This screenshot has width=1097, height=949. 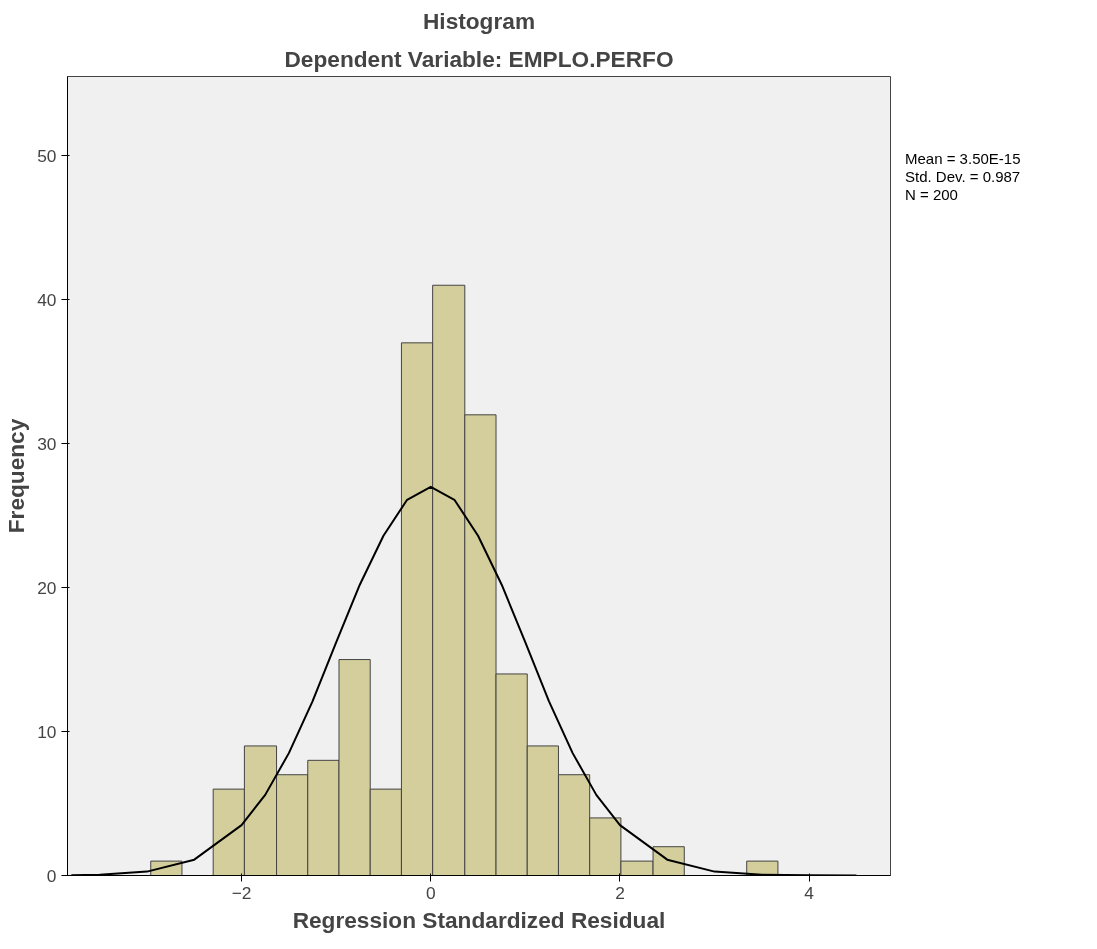 I want to click on text: Std. Dev. = 0.987, so click(x=963, y=176).